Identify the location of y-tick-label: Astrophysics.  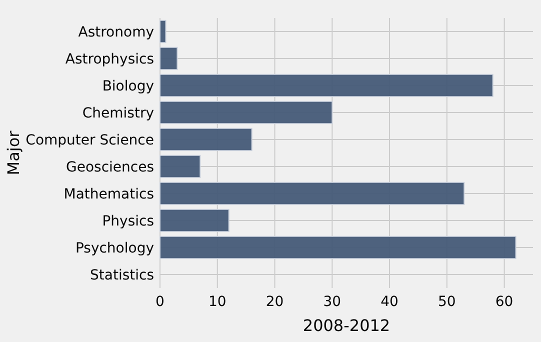
(109, 59).